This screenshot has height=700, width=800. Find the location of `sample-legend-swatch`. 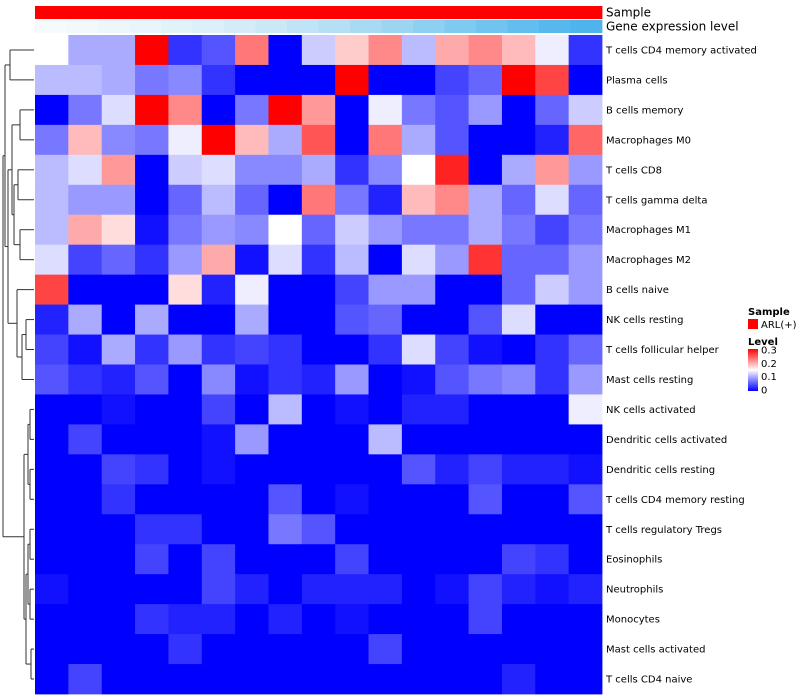

sample-legend-swatch is located at coordinates (753, 324).